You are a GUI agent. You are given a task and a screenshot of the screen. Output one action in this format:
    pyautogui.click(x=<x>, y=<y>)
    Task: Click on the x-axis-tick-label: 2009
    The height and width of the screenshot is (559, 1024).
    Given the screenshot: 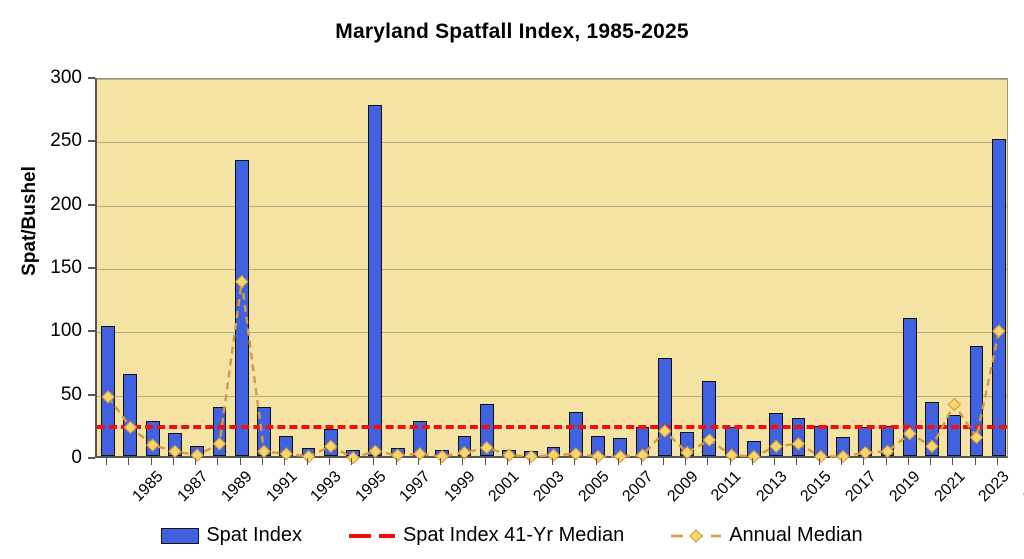 What is the action you would take?
    pyautogui.click(x=682, y=487)
    